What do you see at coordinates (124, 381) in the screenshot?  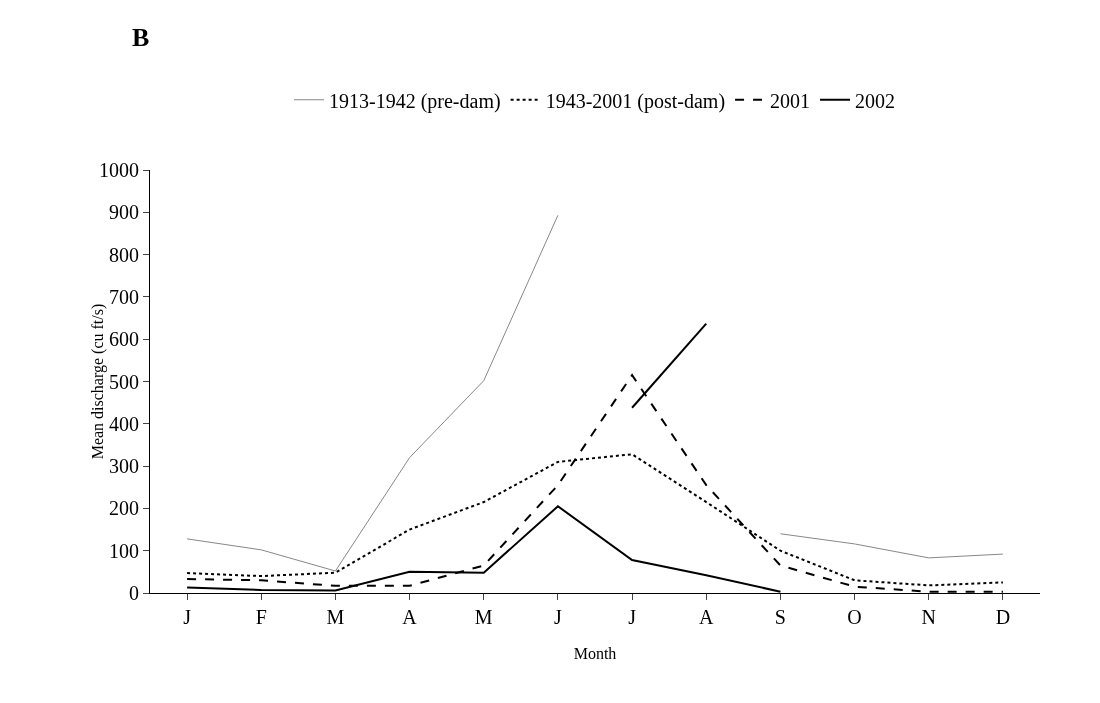 I see `y-tick-label: 500` at bounding box center [124, 381].